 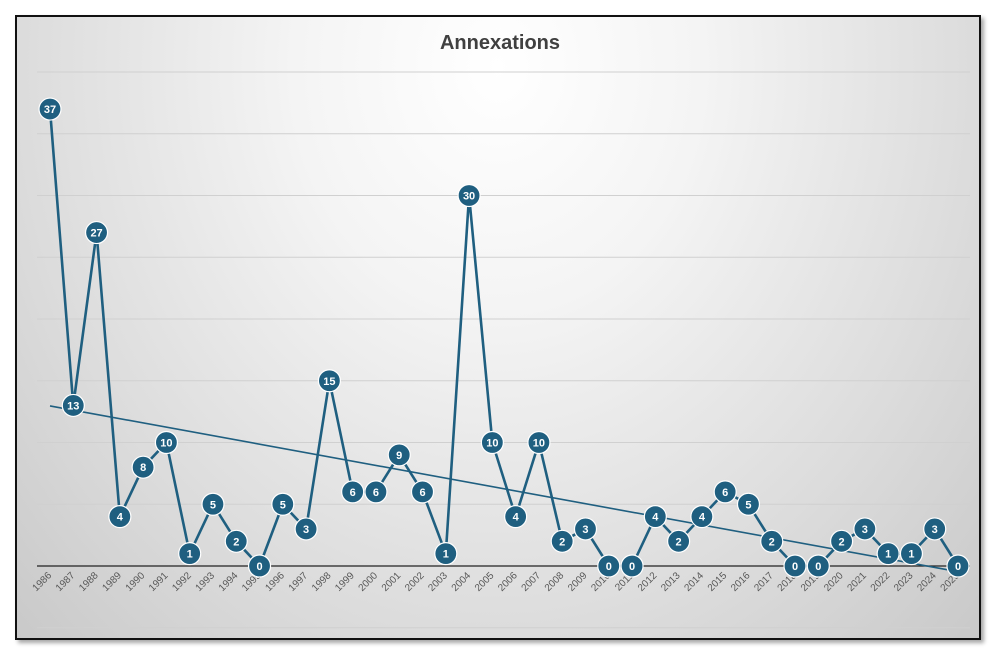 I want to click on data-label: 9, so click(x=399, y=456).